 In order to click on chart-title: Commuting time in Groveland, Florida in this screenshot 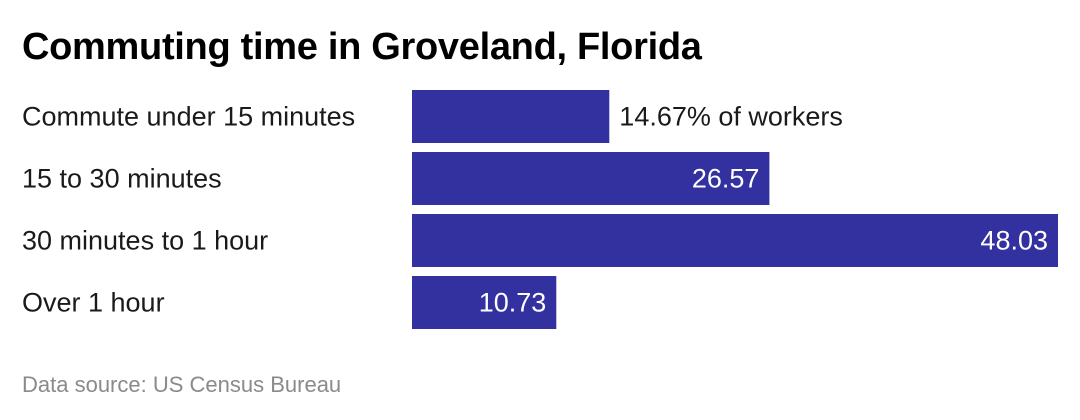, I will do `click(362, 47)`.